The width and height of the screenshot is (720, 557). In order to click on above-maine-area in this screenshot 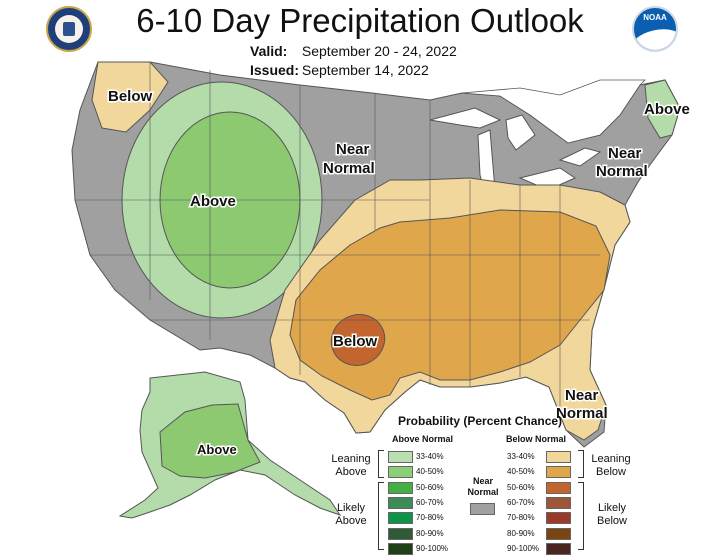, I will do `click(662, 109)`.